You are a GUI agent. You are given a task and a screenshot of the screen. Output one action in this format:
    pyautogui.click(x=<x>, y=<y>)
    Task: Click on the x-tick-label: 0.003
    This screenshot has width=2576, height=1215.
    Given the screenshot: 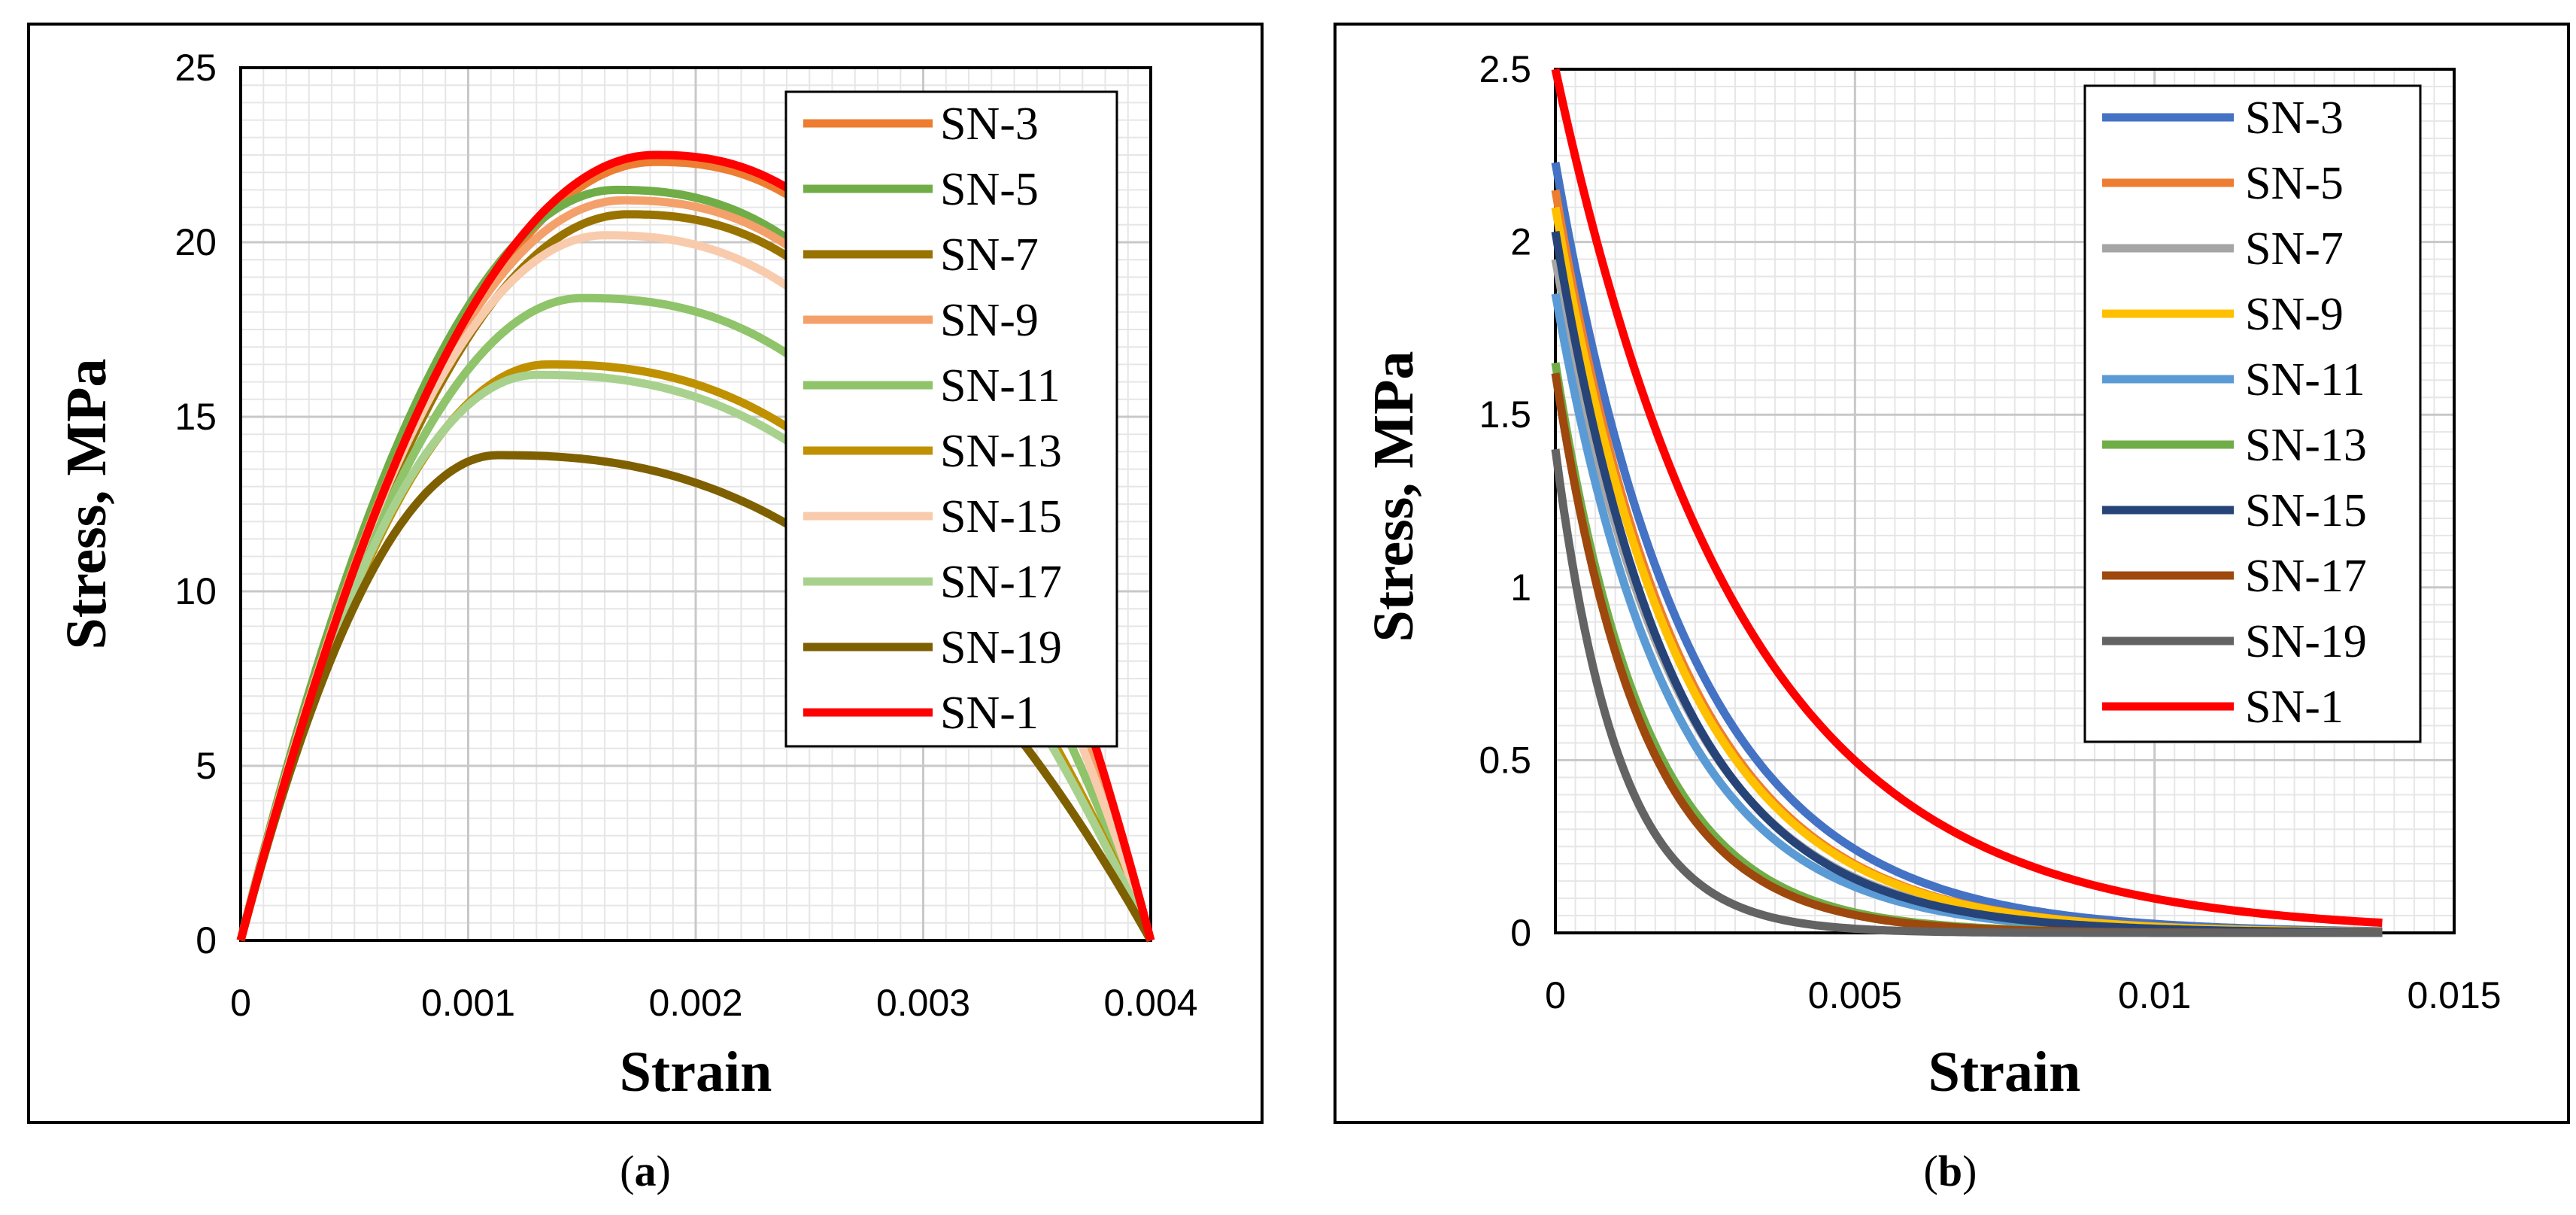 What is the action you would take?
    pyautogui.click(x=923, y=1003)
    